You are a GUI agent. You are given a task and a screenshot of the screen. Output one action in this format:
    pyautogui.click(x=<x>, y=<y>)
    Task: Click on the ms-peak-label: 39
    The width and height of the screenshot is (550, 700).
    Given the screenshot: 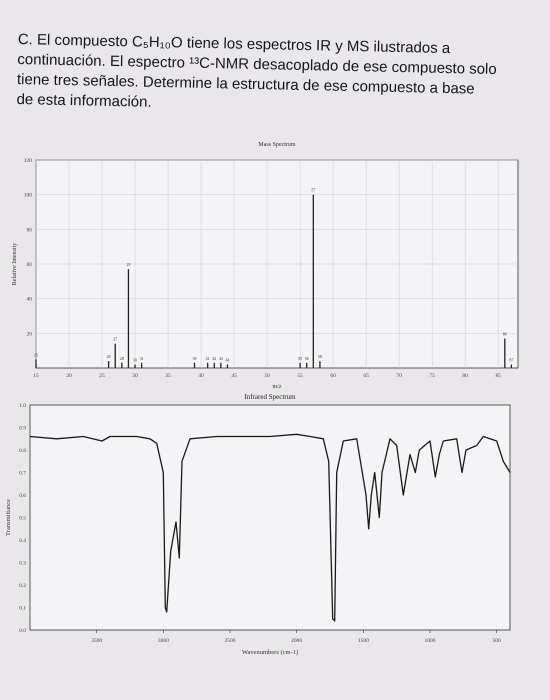 What is the action you would take?
    pyautogui.click(x=194, y=358)
    